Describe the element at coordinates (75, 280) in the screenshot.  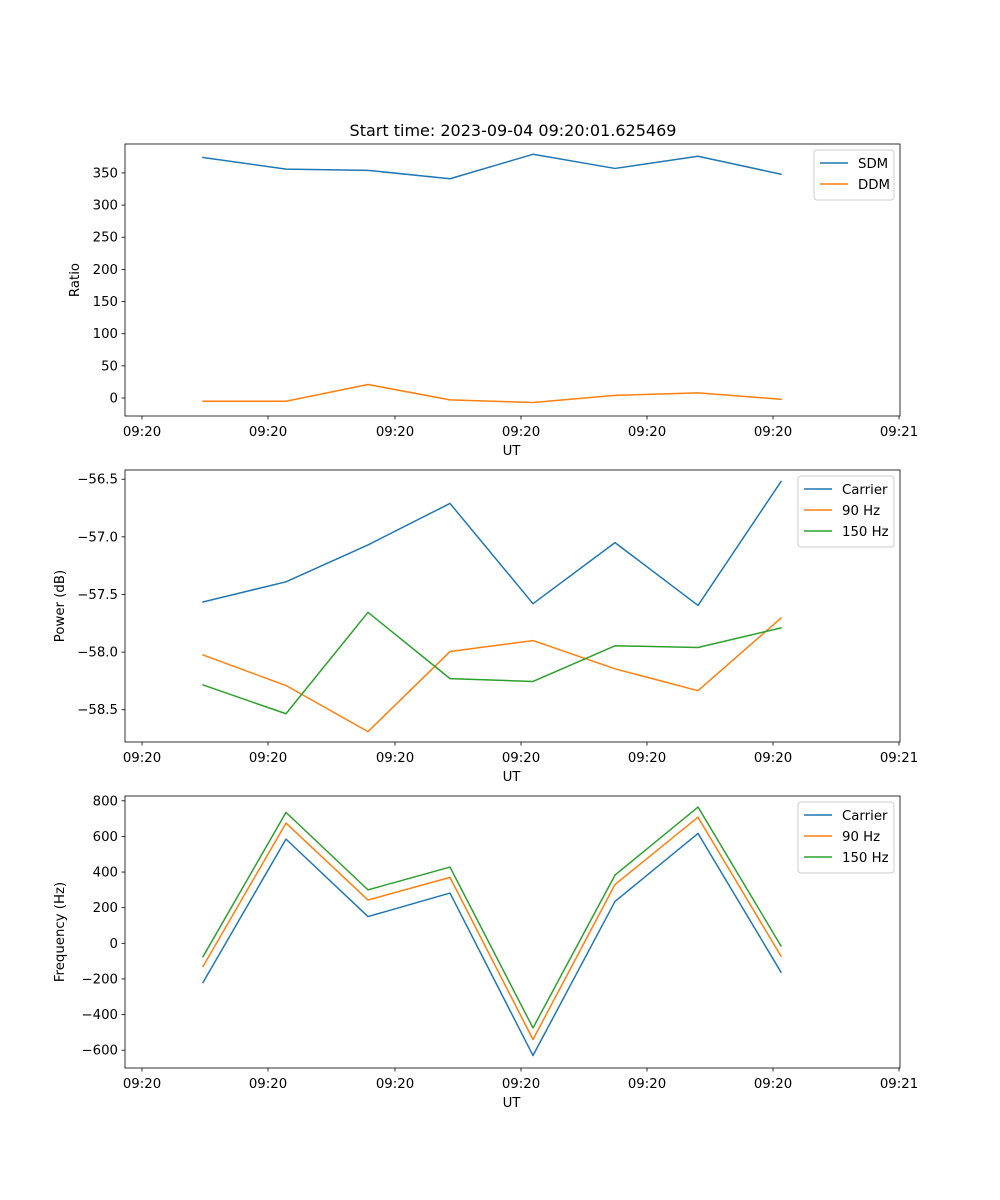
I see `y-axis-label: Ratio` at that location.